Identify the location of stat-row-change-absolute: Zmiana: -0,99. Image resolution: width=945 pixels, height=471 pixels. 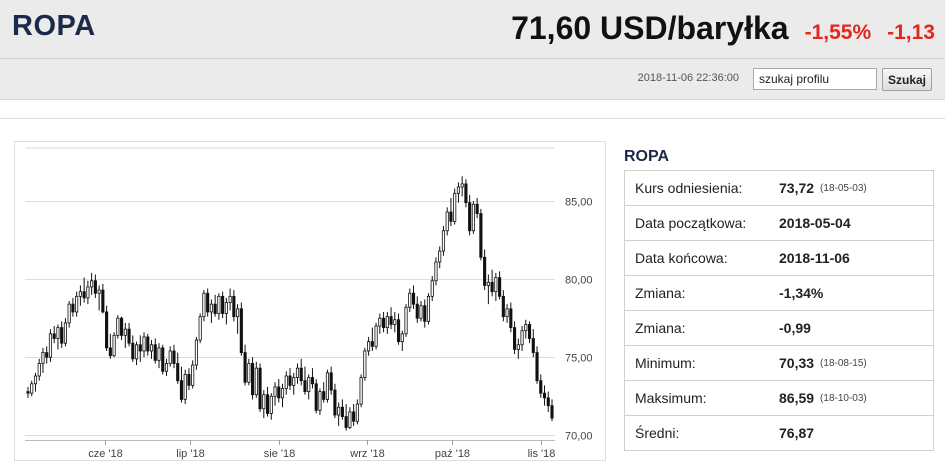
(779, 328).